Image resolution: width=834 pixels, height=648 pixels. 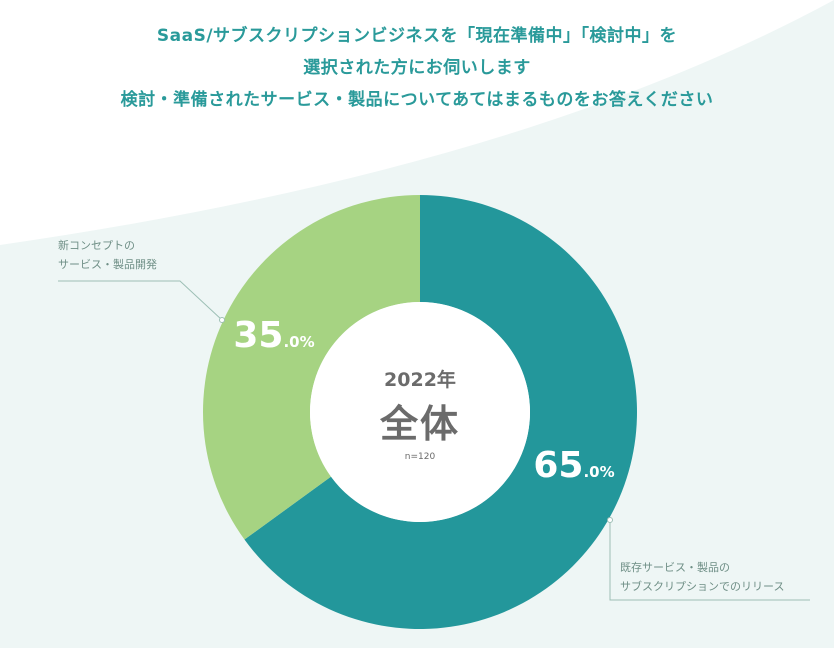 What do you see at coordinates (675, 567) in the screenshot?
I see `slice-label-existing-line-1: 既存サービス・製品の` at bounding box center [675, 567].